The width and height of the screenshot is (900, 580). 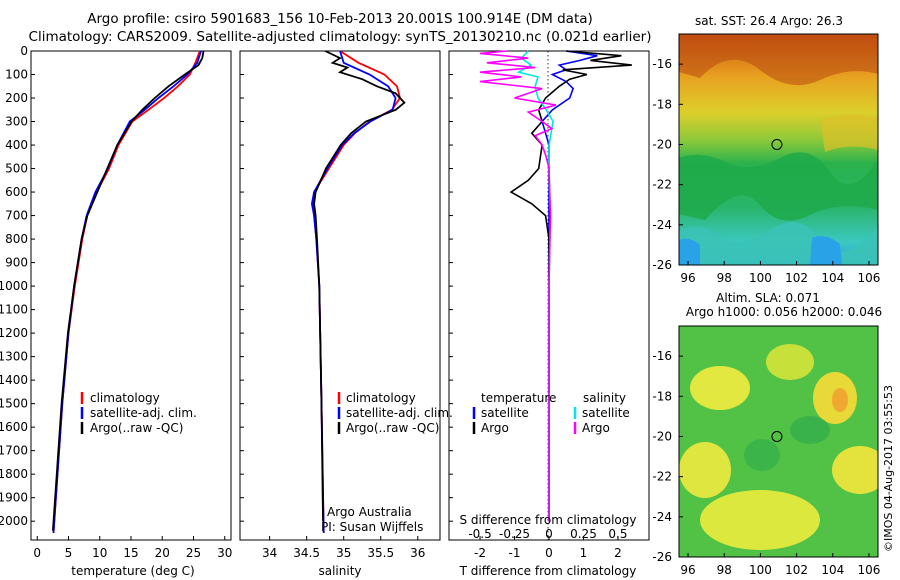 I want to click on sal-x-tick-label: 34.5, so click(x=306, y=553).